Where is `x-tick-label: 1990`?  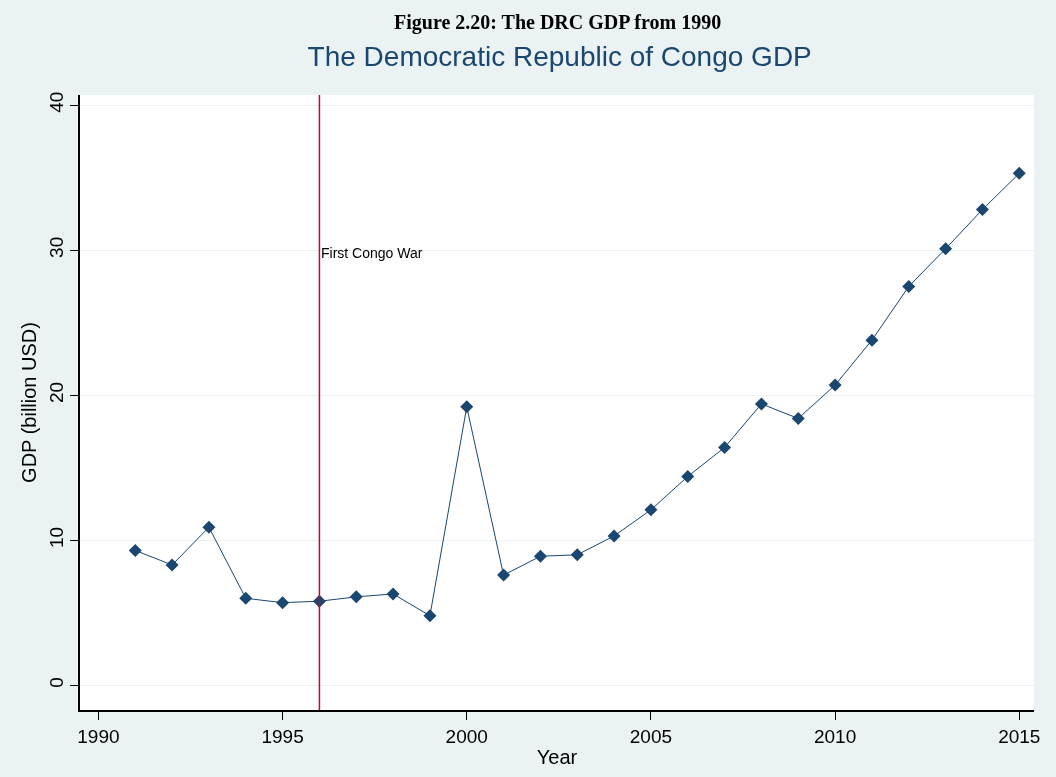 x-tick-label: 1990 is located at coordinates (98, 736).